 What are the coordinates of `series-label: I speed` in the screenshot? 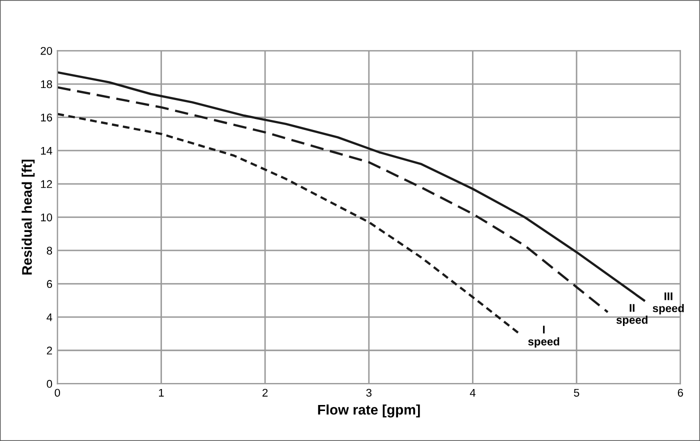 It's located at (544, 337).